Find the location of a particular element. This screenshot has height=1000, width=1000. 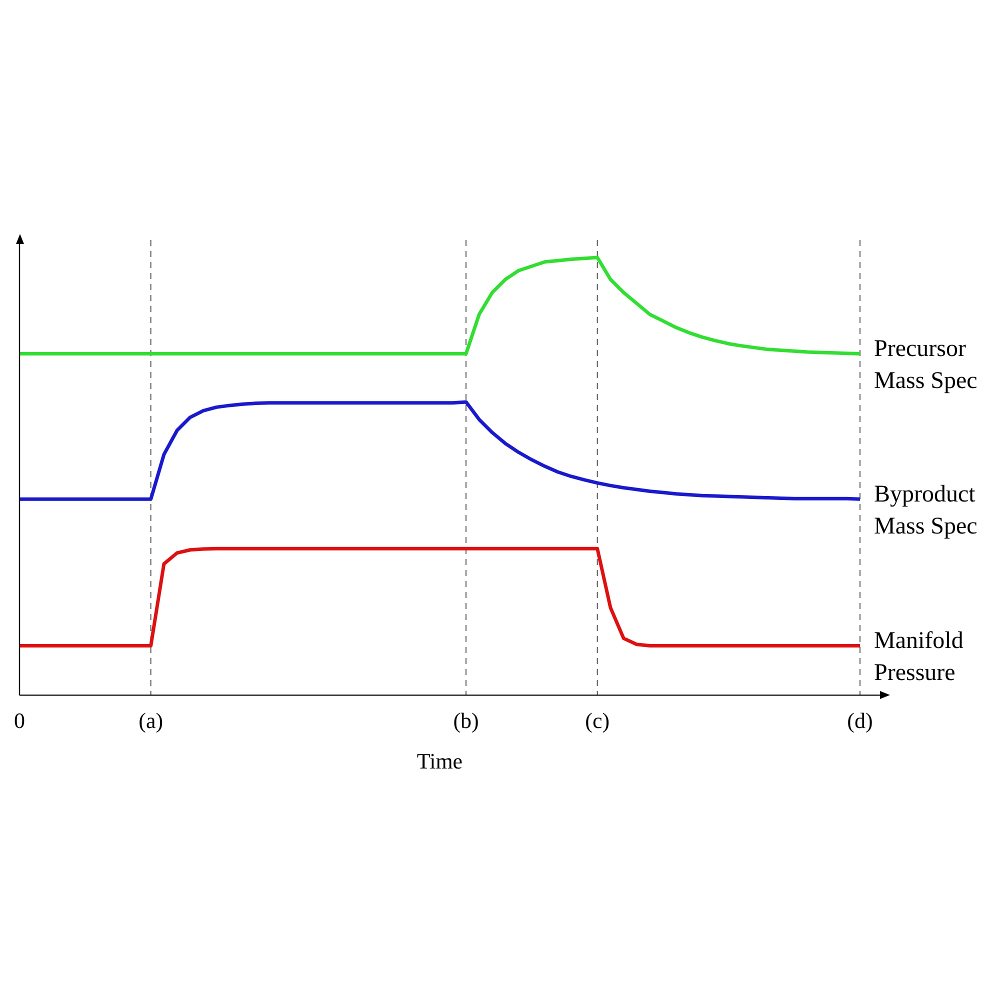

series-label: Byproduct Mass Spec is located at coordinates (926, 510).